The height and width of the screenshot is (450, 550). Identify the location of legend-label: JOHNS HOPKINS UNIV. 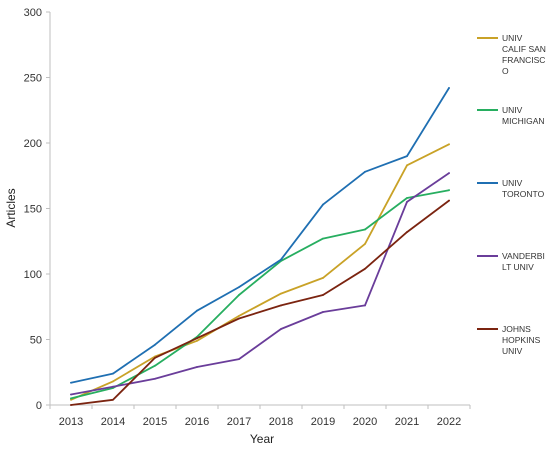
(521, 340).